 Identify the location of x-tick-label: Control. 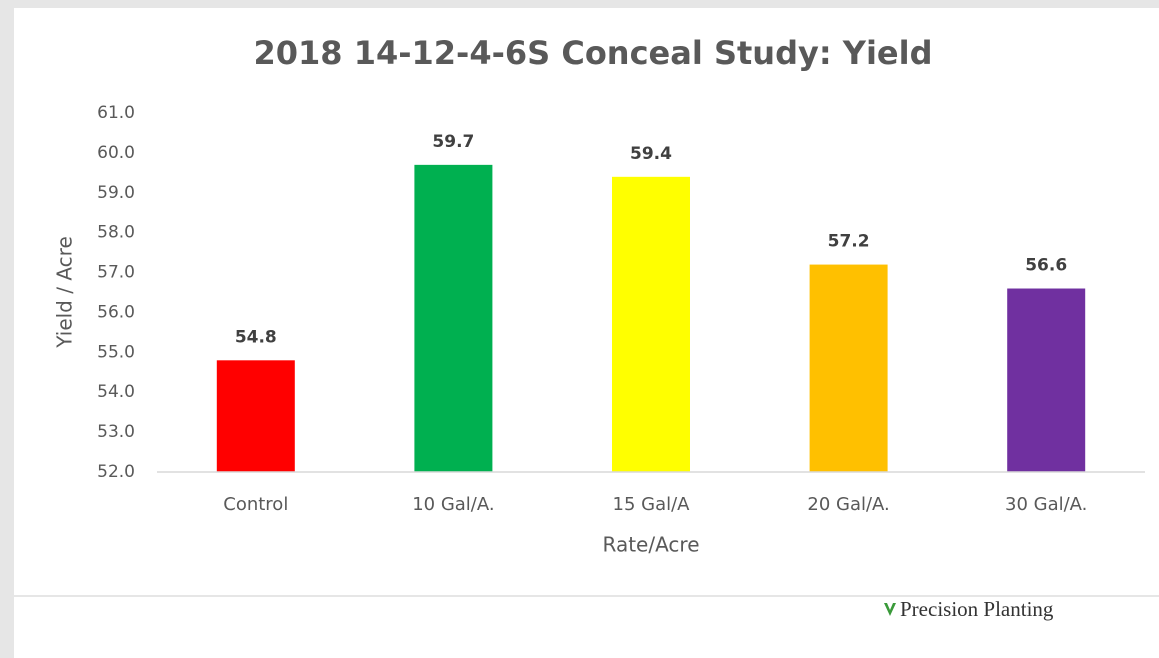
(255, 504).